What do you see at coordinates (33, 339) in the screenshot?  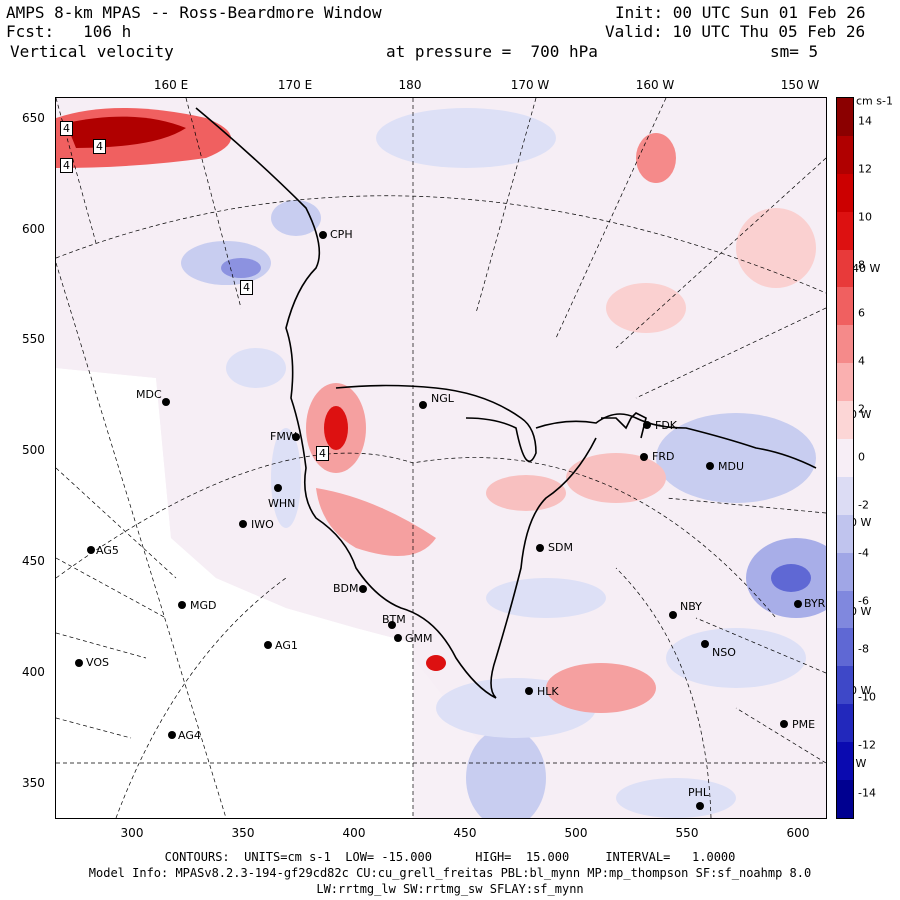 I see `y-tick-550: 550` at bounding box center [33, 339].